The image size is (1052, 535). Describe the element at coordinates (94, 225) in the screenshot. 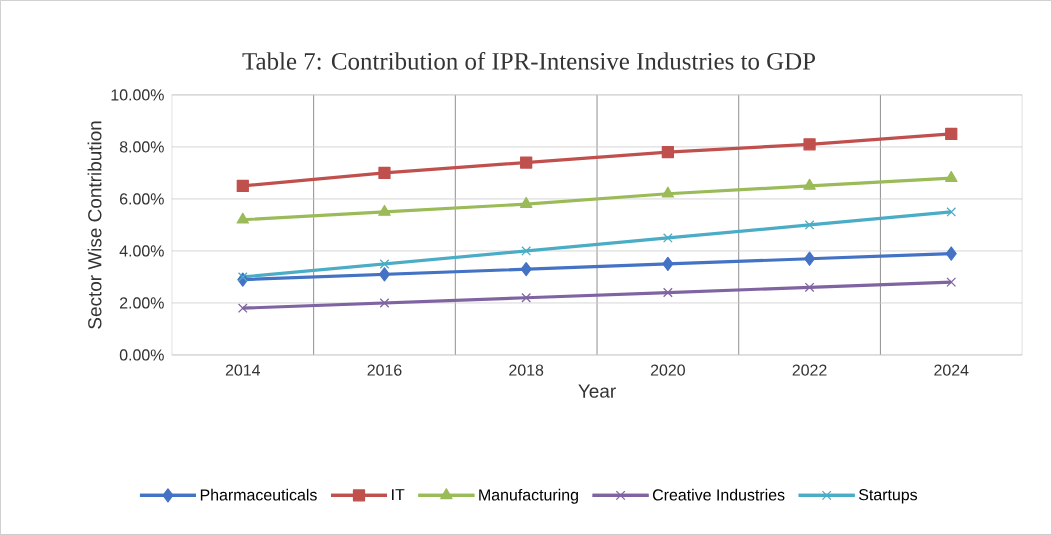

I see `y-axis-title: Sector Wise Contribution` at that location.